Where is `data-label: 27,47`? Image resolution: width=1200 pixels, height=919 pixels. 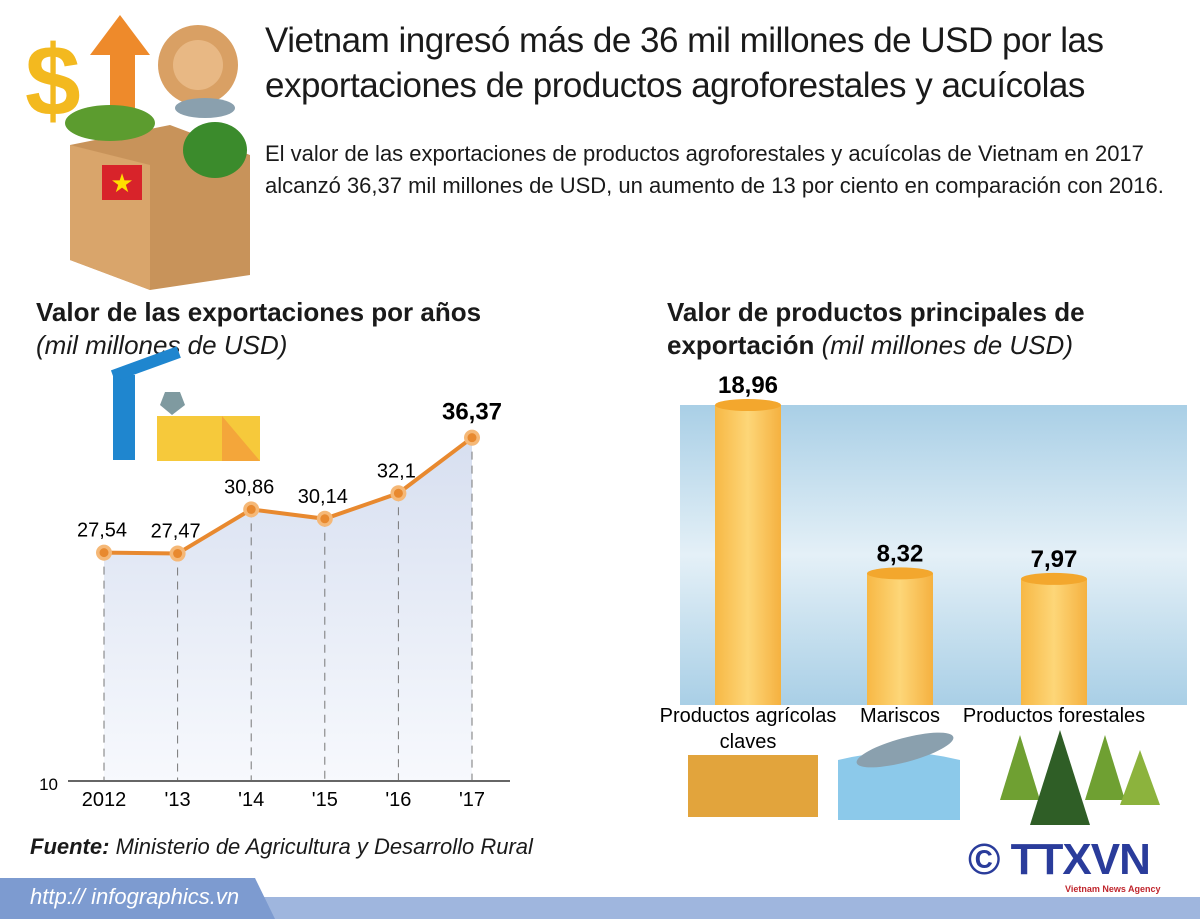
data-label: 27,47 is located at coordinates (176, 532).